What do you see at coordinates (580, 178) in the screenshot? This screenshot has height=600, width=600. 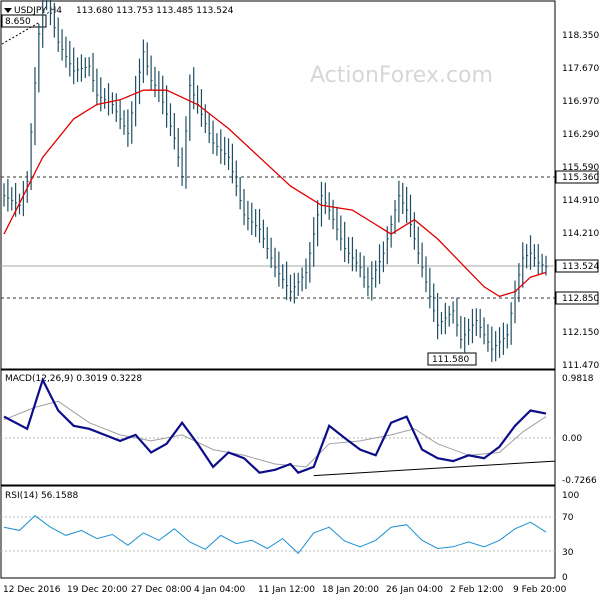 I see `price-label-115360: 115.360` at bounding box center [580, 178].